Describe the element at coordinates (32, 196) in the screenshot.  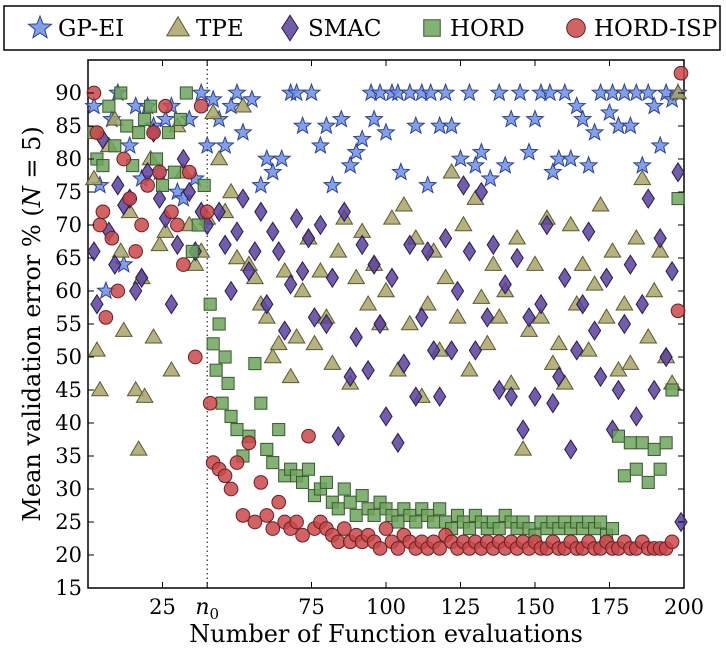
I see `y-axis-label-variable: N` at that location.